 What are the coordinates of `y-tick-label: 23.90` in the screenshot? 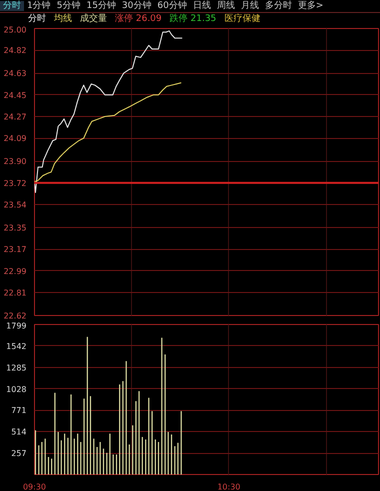 It's located at (15, 161).